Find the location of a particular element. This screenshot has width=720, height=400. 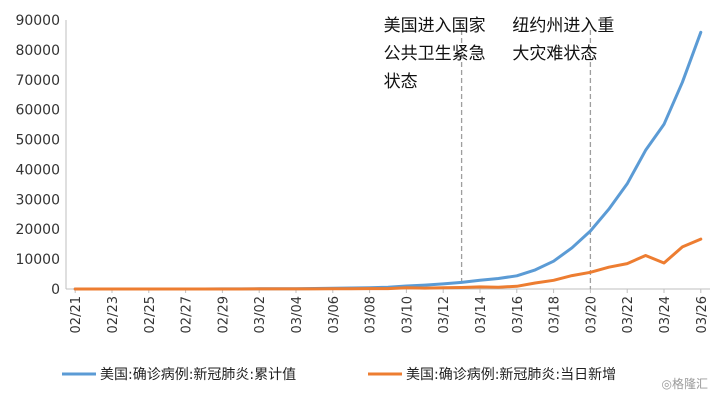

x-tick-label: 03/04 is located at coordinates (297, 314).